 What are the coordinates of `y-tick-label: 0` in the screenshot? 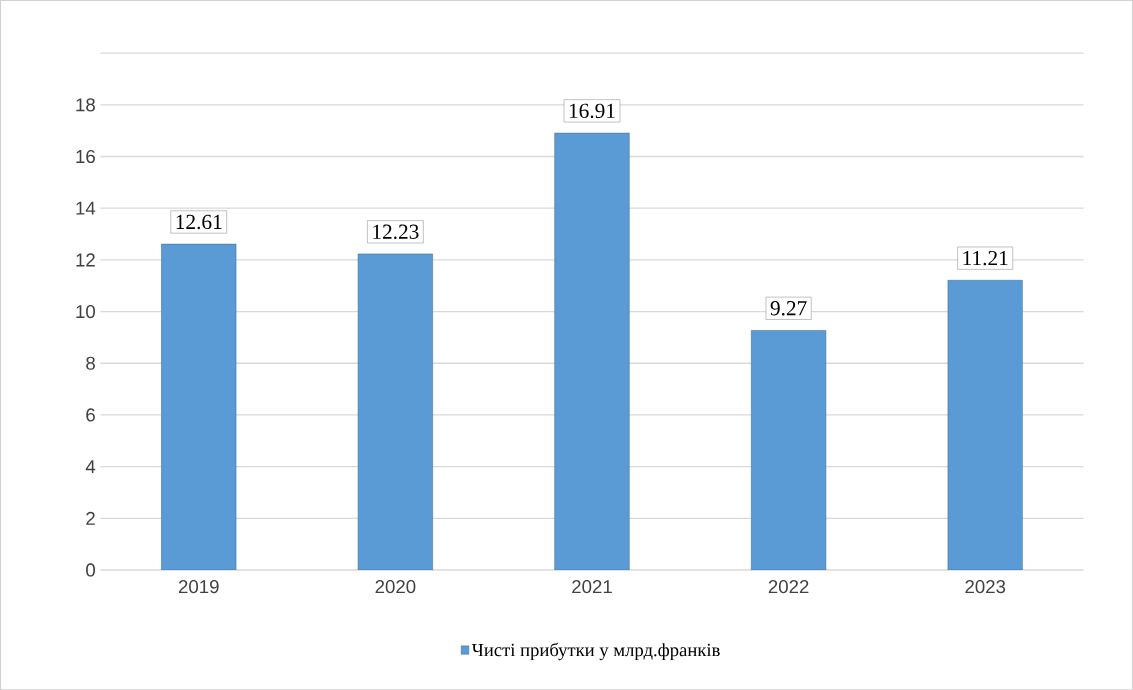 It's located at (91, 570).